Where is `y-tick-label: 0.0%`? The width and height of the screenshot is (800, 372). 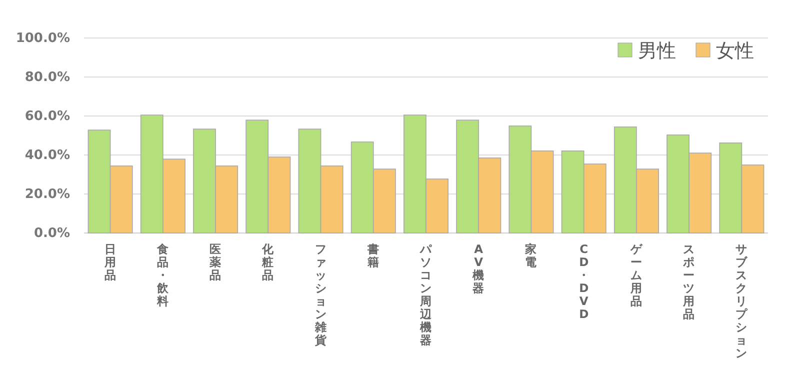 y-tick-label: 0.0% is located at coordinates (52, 233).